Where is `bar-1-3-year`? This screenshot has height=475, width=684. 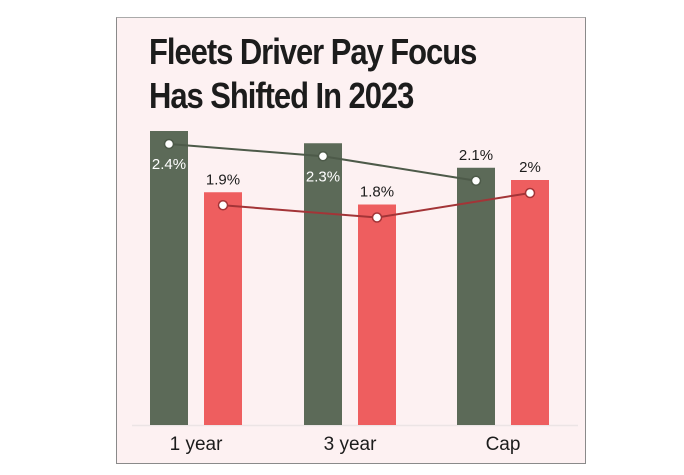 bar-1-3-year is located at coordinates (323, 284).